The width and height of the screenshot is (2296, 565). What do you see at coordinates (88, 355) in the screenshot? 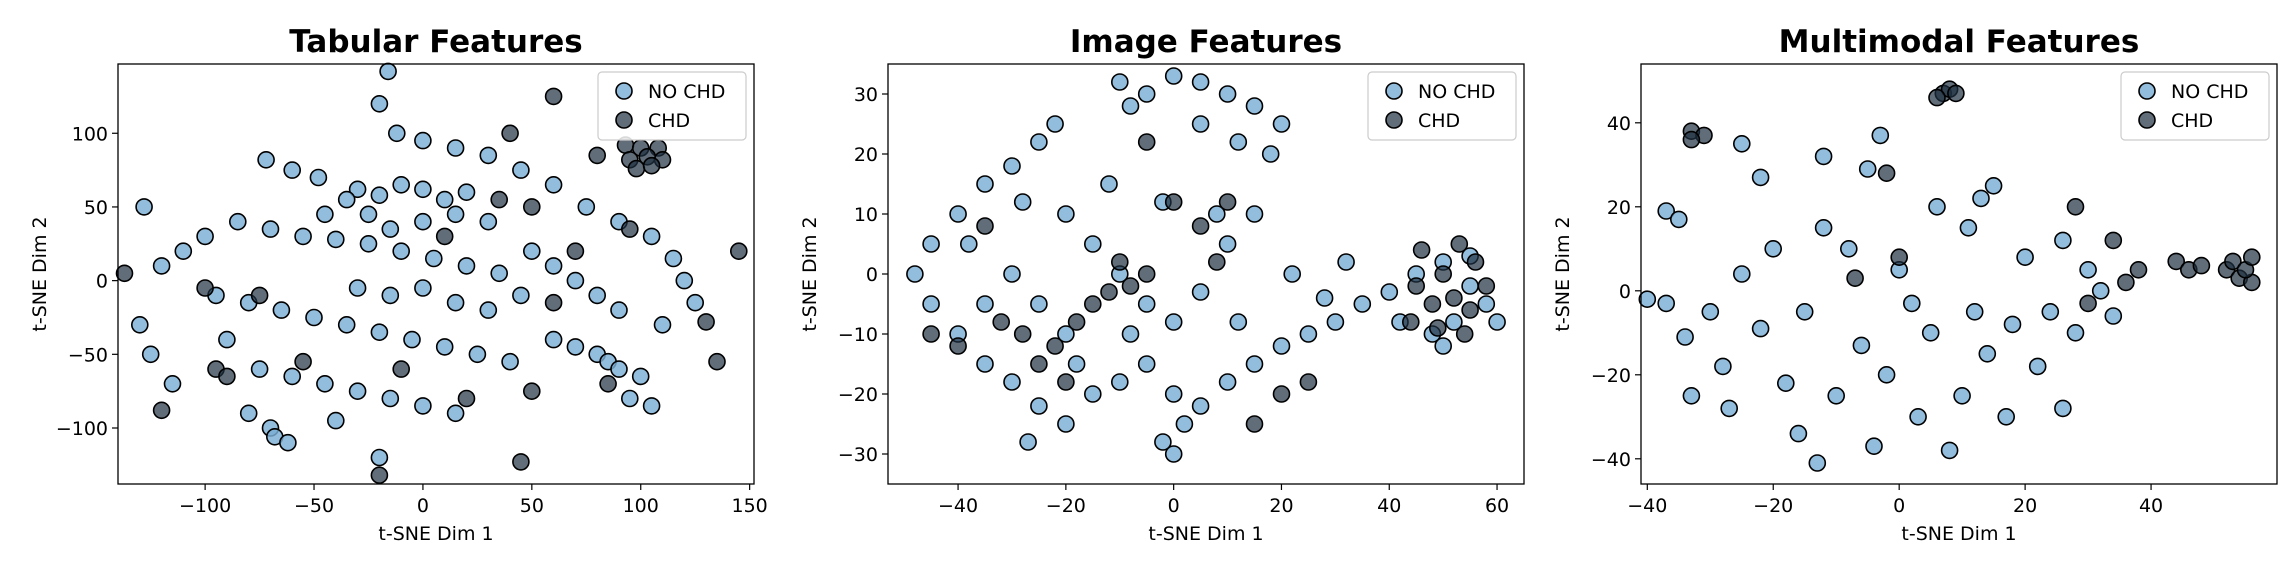
I see `y-tick-label: −50` at bounding box center [88, 355].